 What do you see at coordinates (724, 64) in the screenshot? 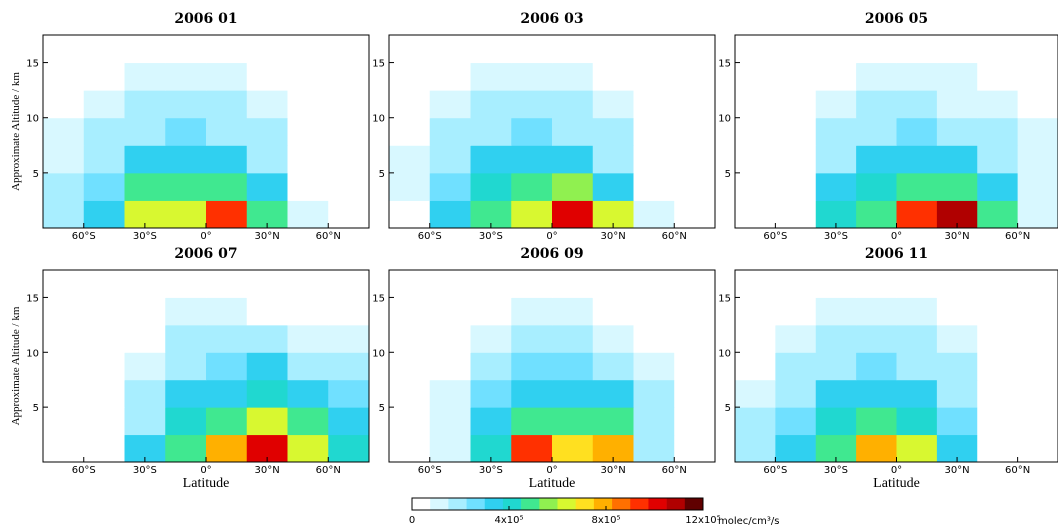
I see `y-tick-label: 15` at bounding box center [724, 64].